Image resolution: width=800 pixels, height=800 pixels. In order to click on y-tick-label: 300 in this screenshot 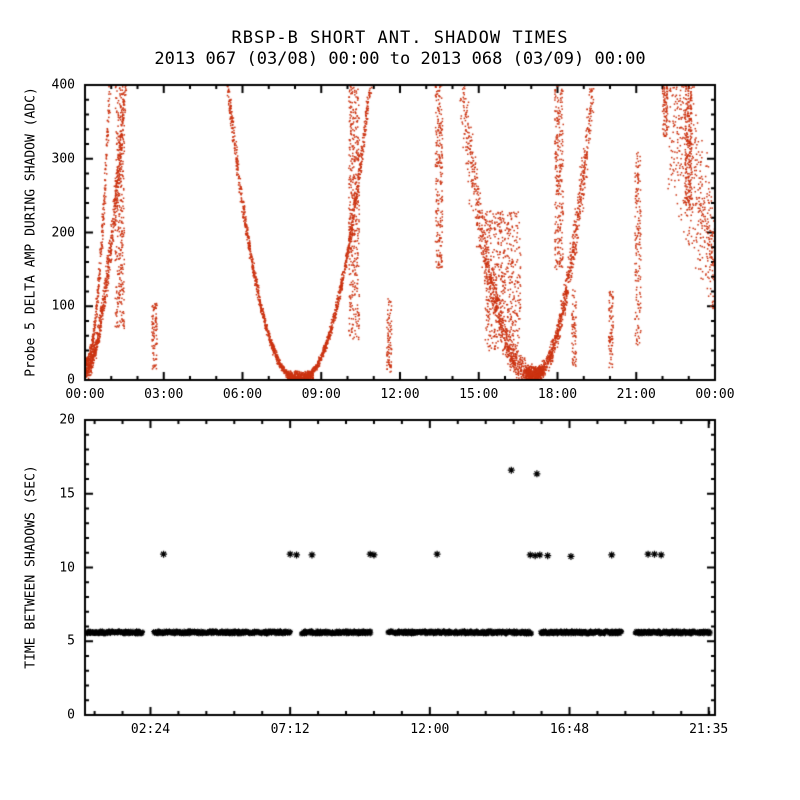, I will do `click(63, 159)`.